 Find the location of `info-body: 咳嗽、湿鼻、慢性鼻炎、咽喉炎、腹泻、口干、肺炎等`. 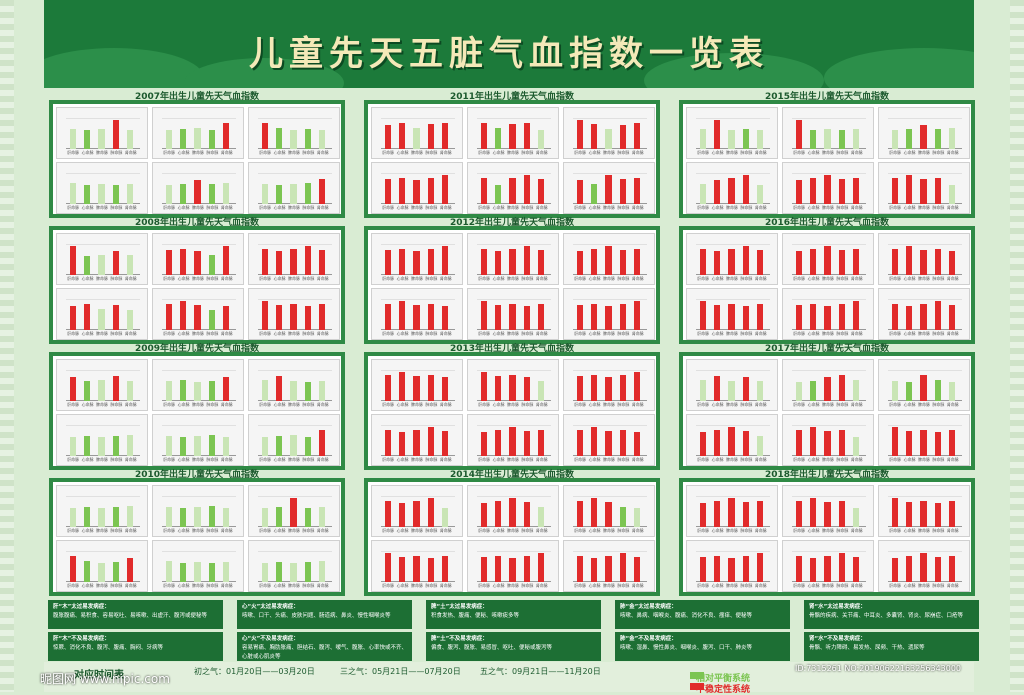

info-body: 咳嗽、湿鼻、慢性鼻炎、咽喉炎、腹泻、口干、肺炎等 is located at coordinates (686, 648).